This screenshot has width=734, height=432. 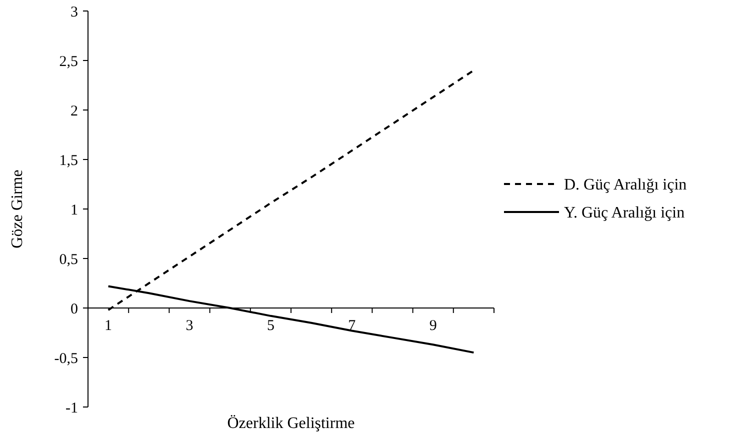 I want to click on x-tick-label: 9, so click(x=433, y=326).